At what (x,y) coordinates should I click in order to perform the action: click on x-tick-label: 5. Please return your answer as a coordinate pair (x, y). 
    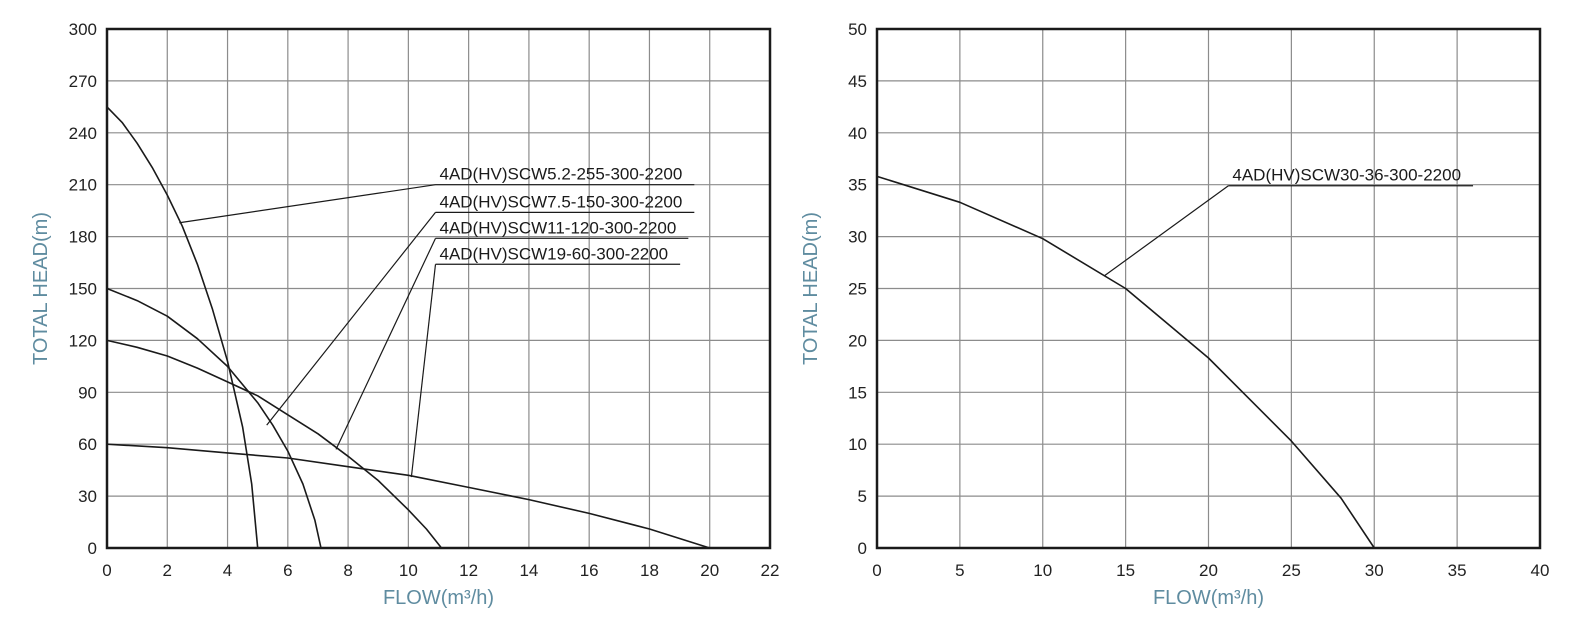
    Looking at the image, I should click on (959, 570).